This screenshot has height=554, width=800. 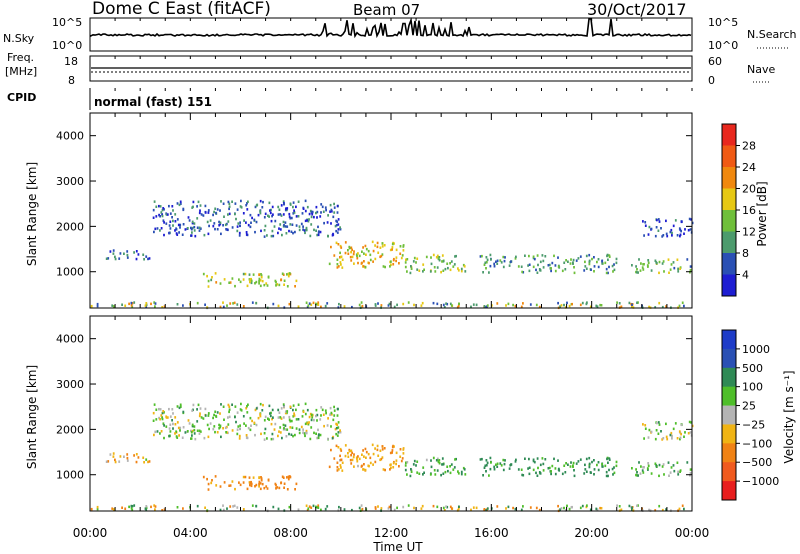 I want to click on colorbar-swatch, so click(x=729, y=156).